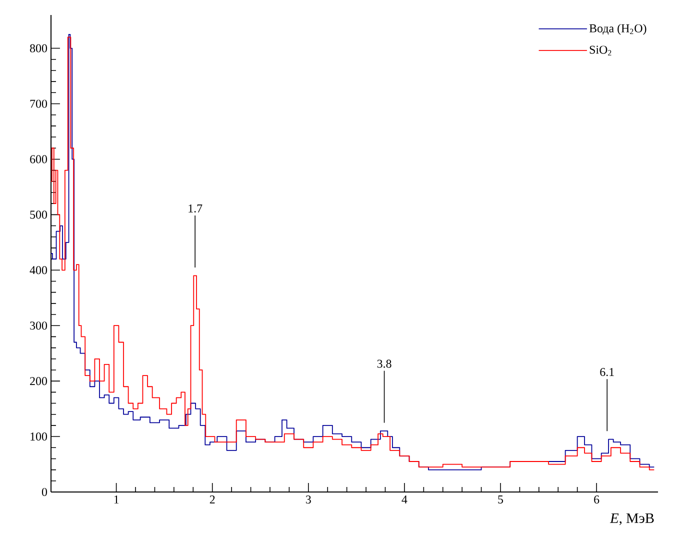  Describe the element at coordinates (601, 51) in the screenshot. I see `legend-label: SiO$_{2}$` at that location.